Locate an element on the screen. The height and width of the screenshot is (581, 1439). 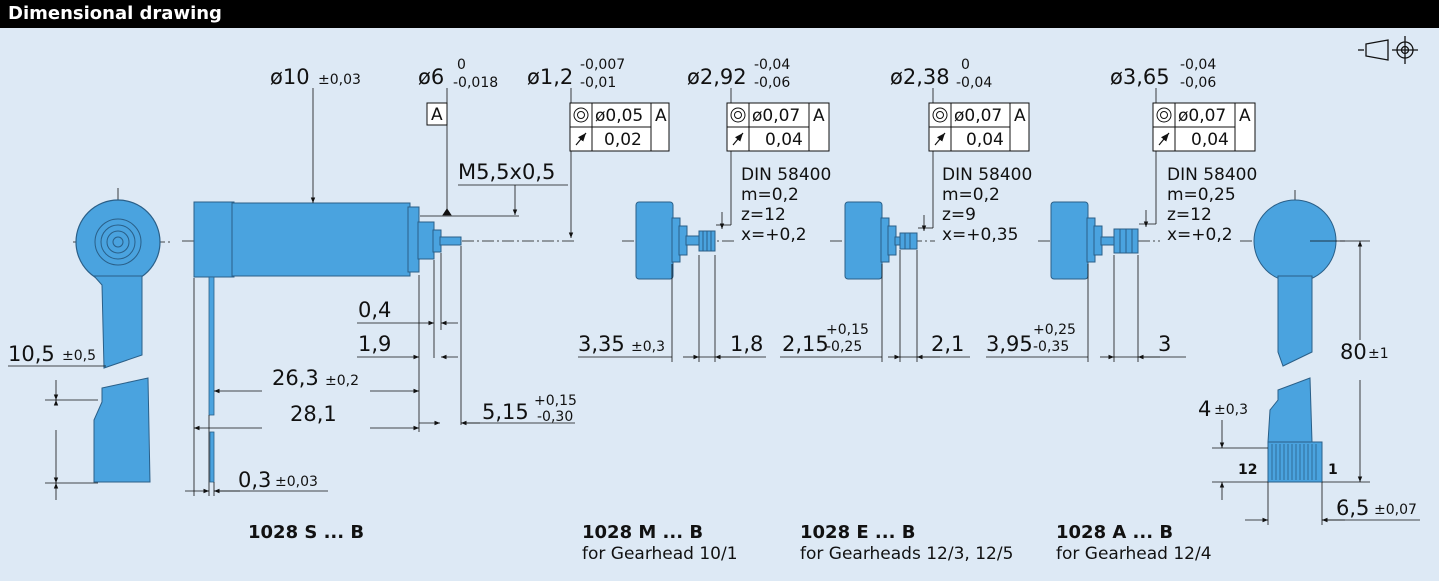
motor-s-label: 1028 S ... B is located at coordinates (306, 532).